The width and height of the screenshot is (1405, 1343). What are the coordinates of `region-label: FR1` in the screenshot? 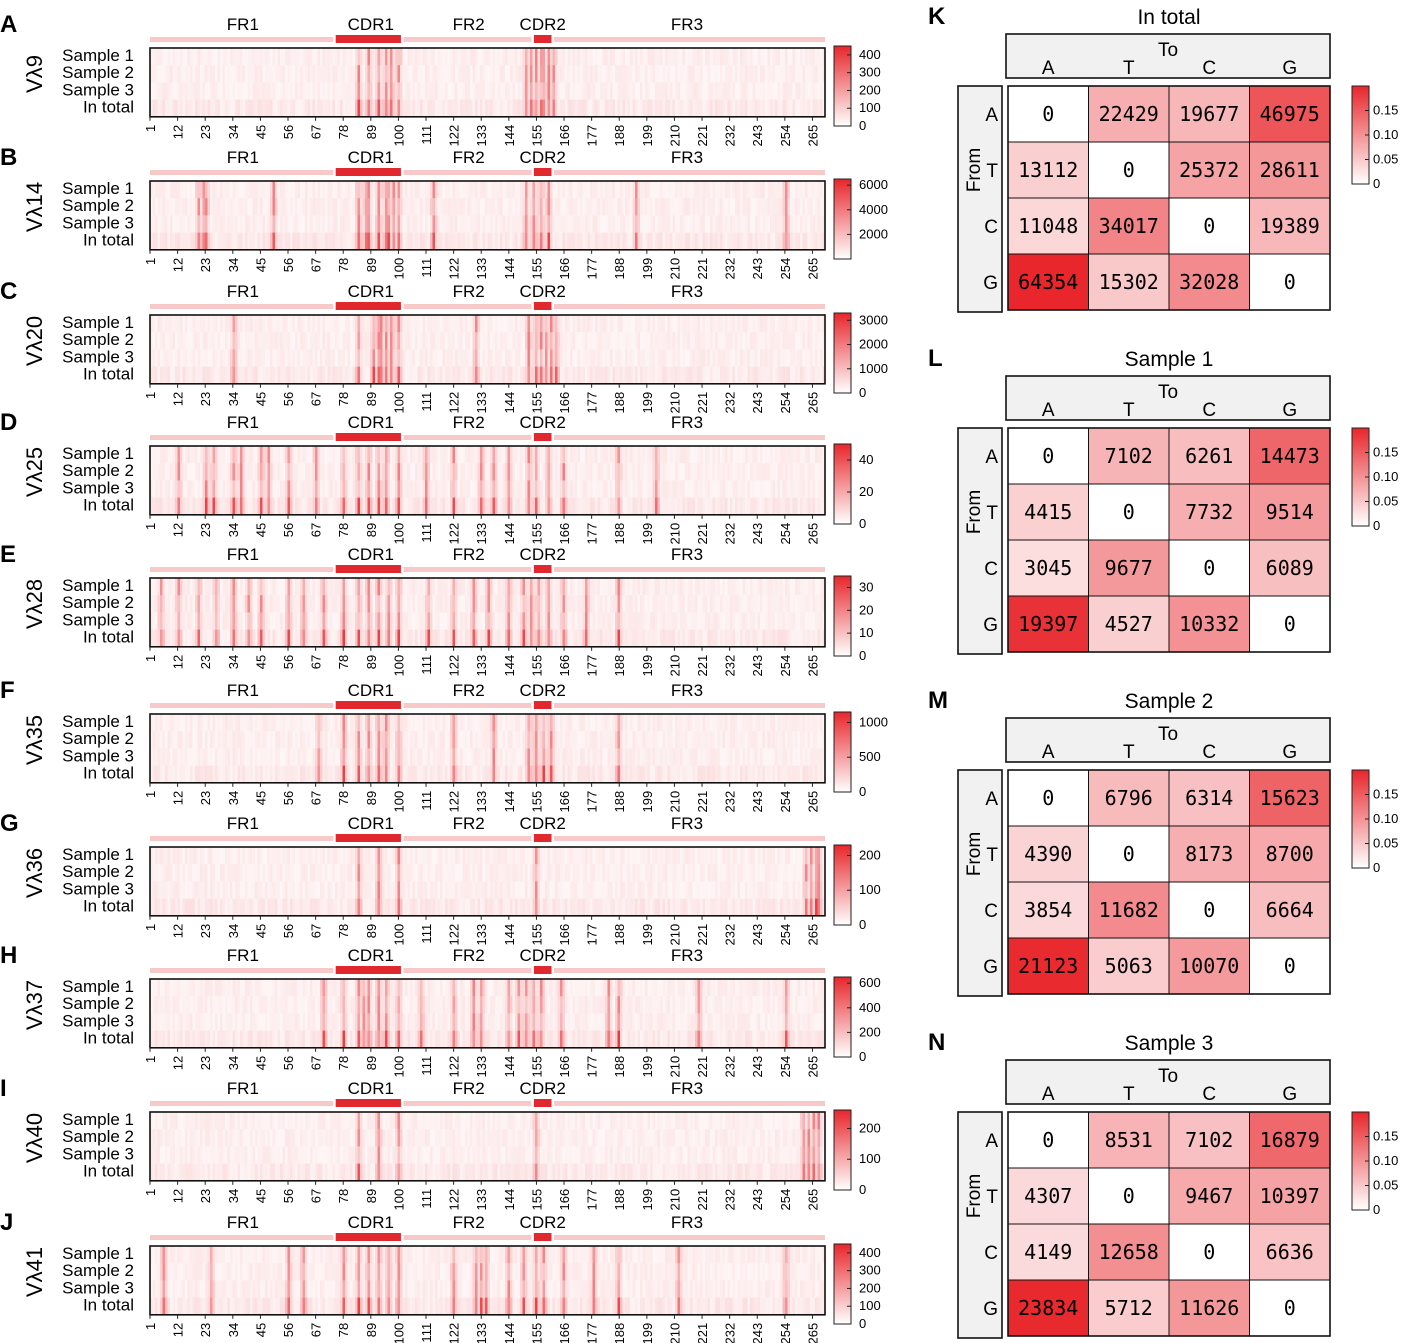 It's located at (243, 291).